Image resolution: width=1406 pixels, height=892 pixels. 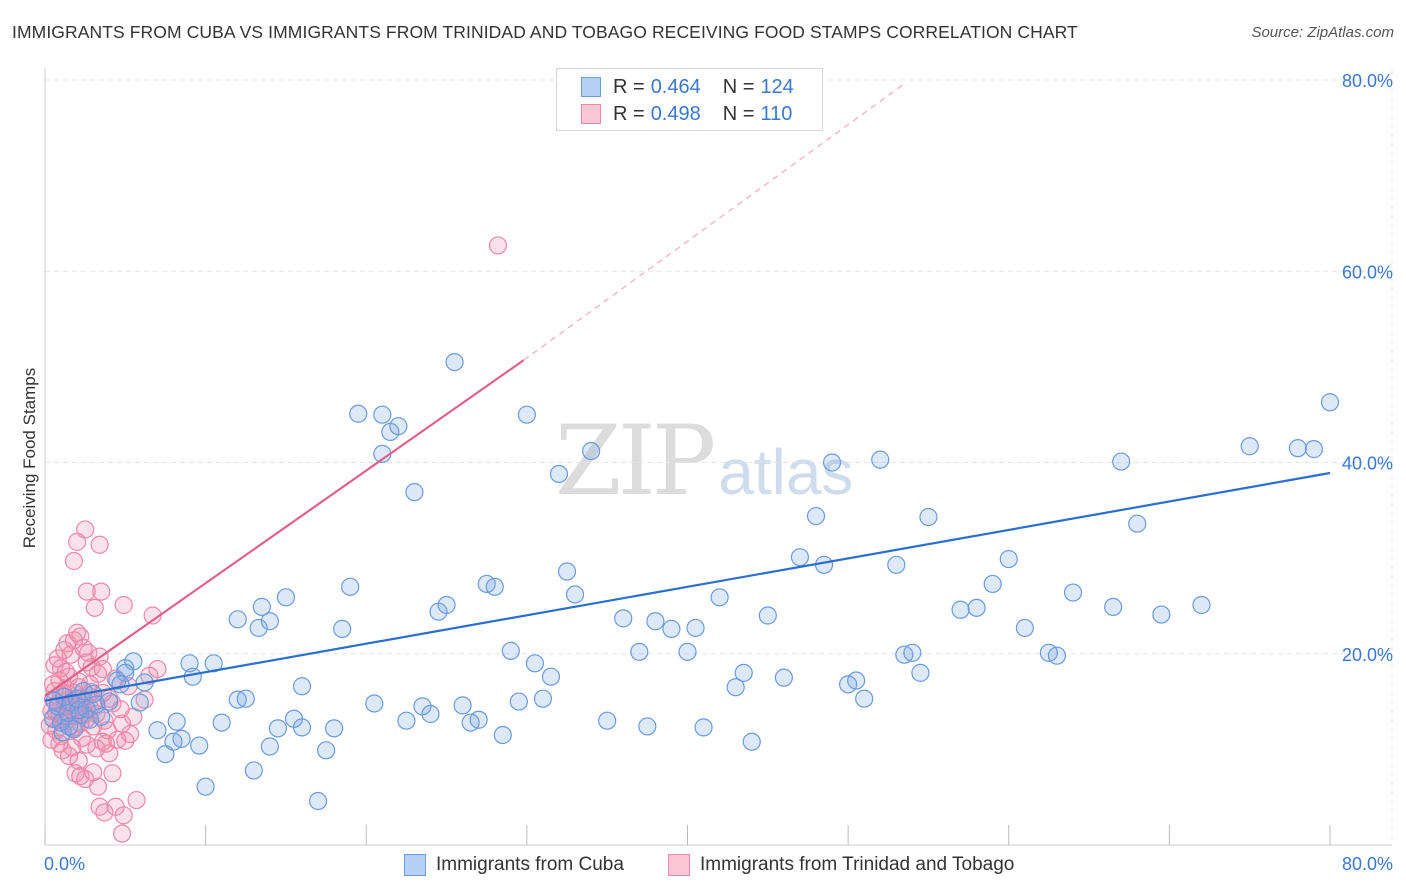 I want to click on legend-item-cuba: Immigrants from Cuba, so click(x=514, y=865).